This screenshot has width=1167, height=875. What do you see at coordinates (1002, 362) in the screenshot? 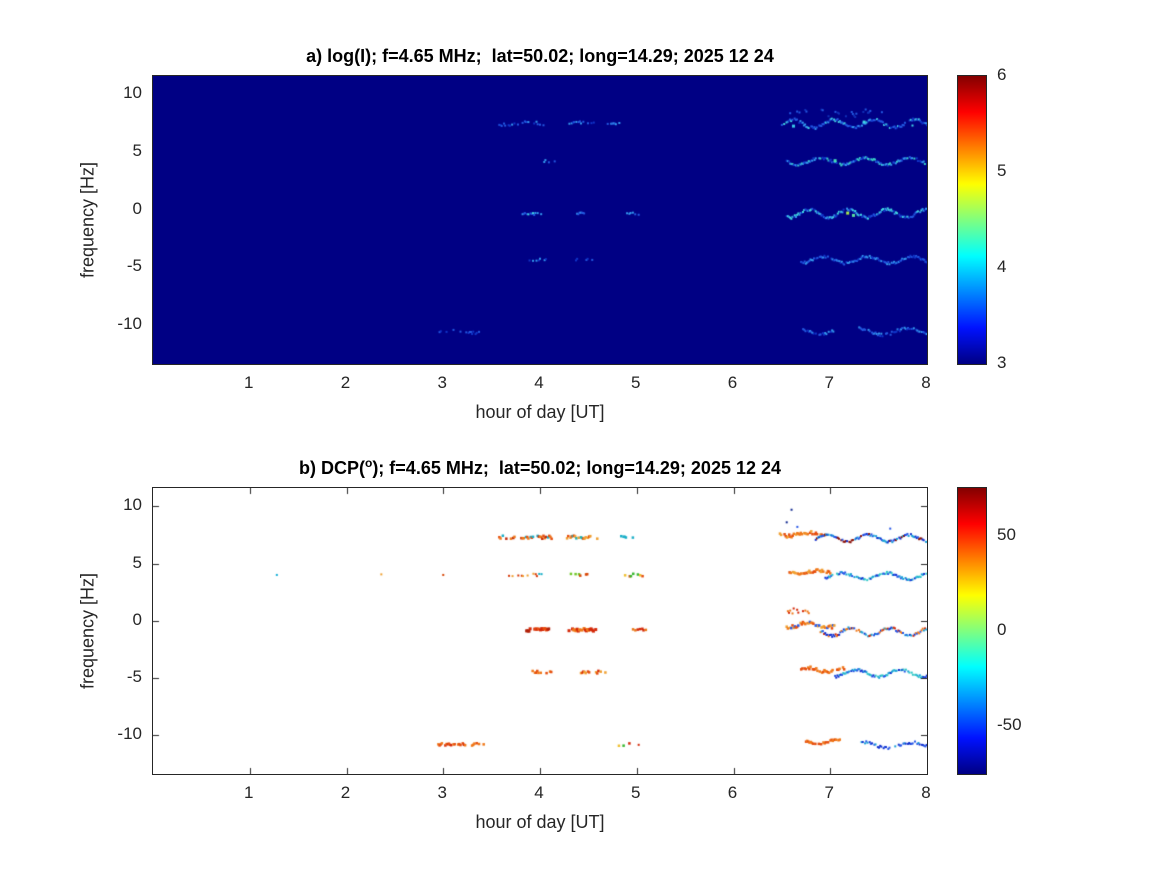
I see `colorbar-tick-label: 3` at bounding box center [1002, 362].